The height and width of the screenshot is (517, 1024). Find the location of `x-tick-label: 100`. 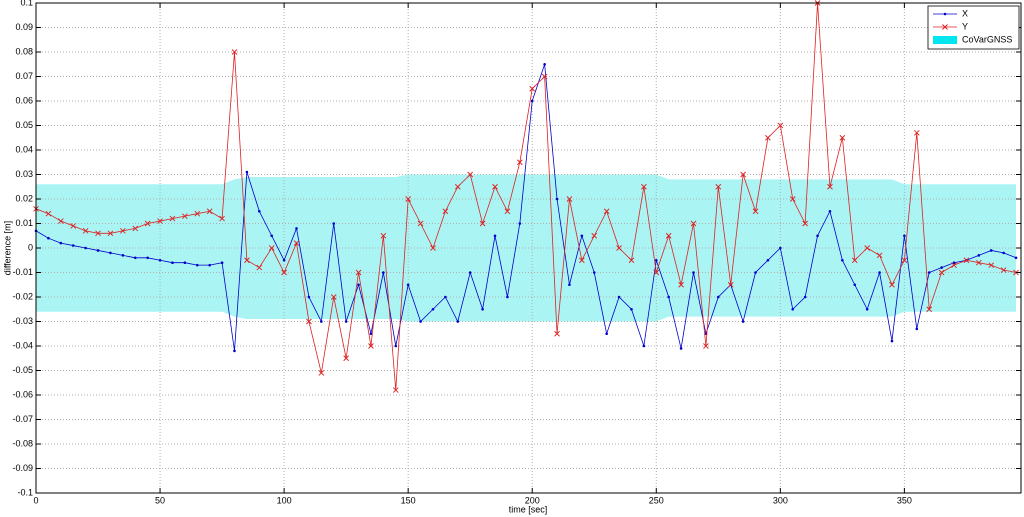

x-tick-label: 100 is located at coordinates (284, 500).